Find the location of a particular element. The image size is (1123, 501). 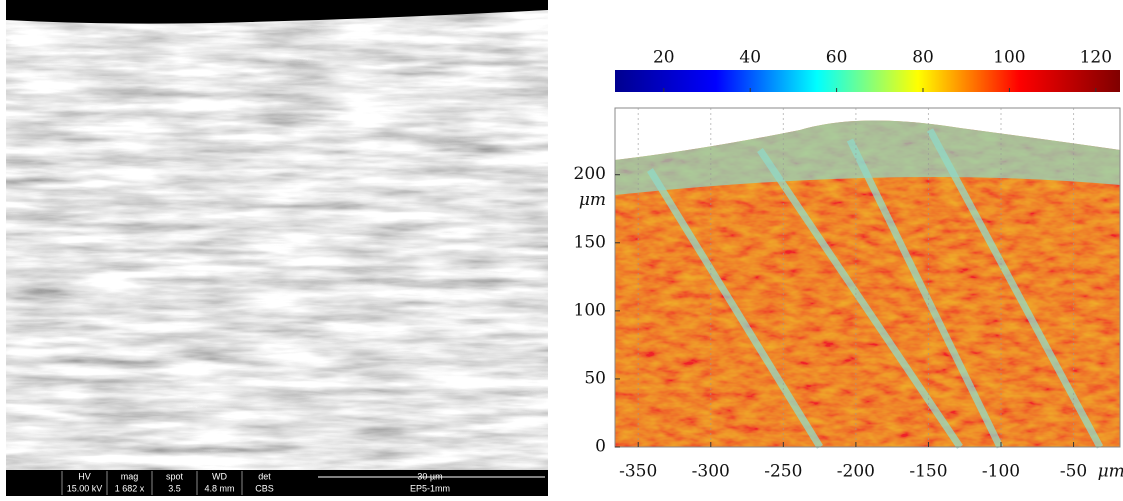

info-value: 3.5 is located at coordinates (174, 488).